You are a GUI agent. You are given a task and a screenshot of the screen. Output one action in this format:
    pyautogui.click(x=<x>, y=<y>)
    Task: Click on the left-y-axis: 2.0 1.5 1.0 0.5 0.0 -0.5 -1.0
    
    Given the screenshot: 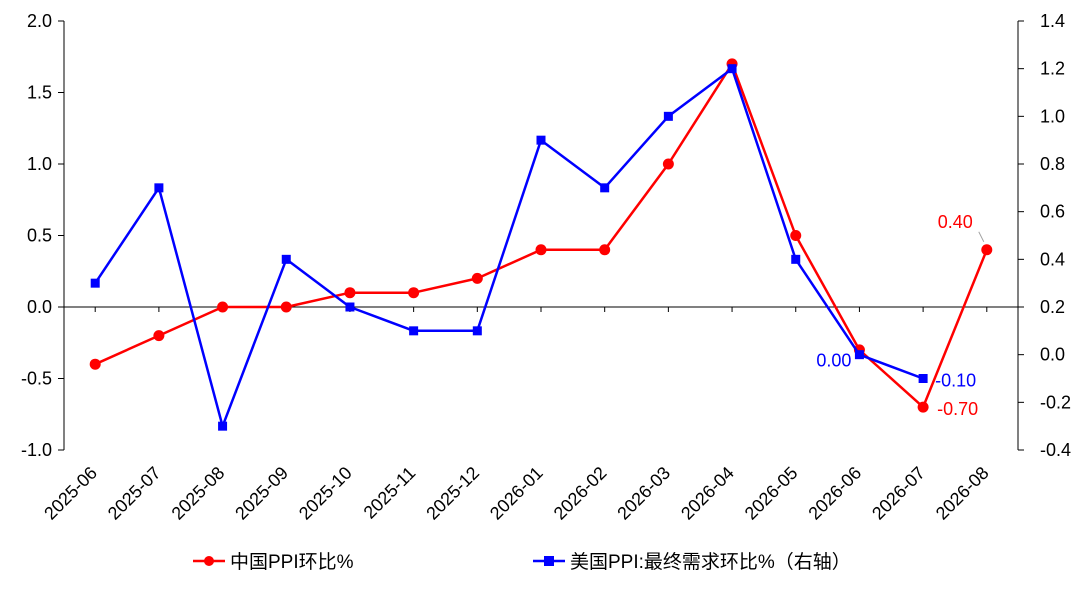 What is the action you would take?
    pyautogui.click(x=42, y=235)
    